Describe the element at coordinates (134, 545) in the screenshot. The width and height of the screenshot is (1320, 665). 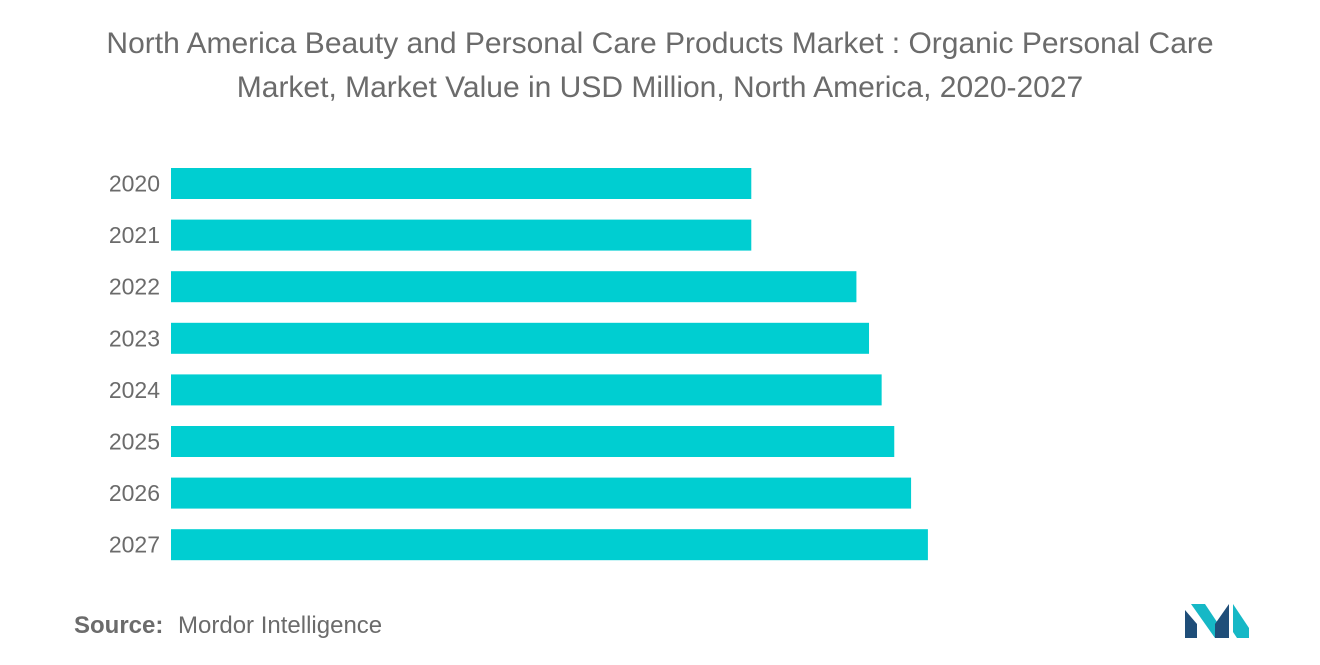
I see `category-label-2027: 2027` at that location.